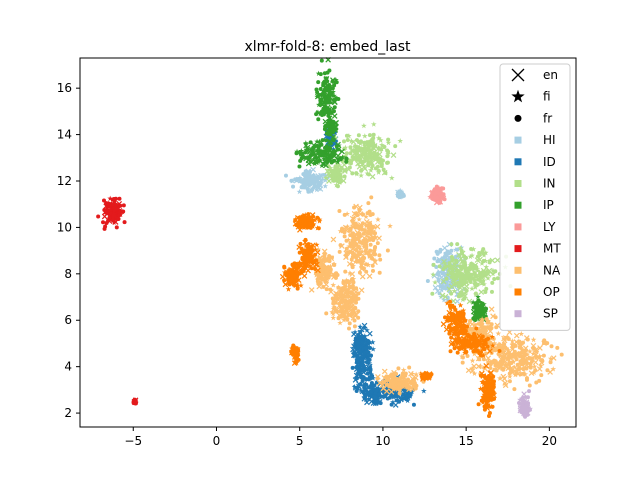 The width and height of the screenshot is (640, 480). Describe the element at coordinates (535, 162) in the screenshot. I see `legend-entry-id: ID` at that location.